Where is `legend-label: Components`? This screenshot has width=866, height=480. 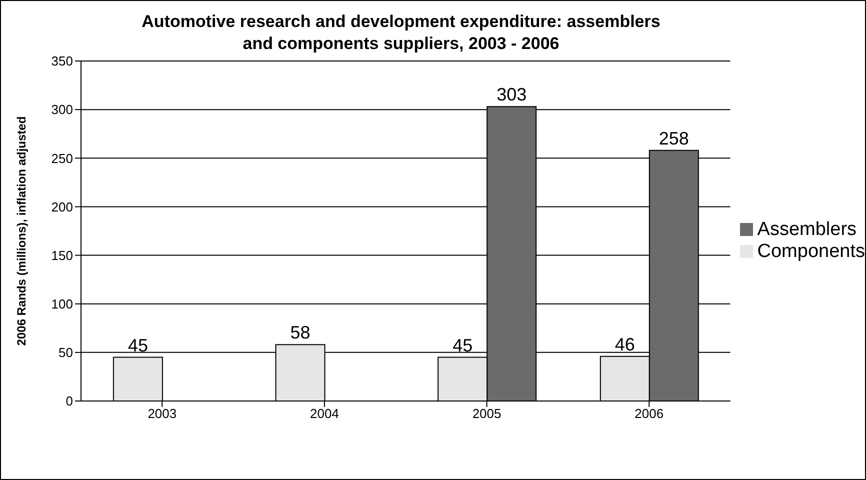 legend-label: Components is located at coordinates (811, 251).